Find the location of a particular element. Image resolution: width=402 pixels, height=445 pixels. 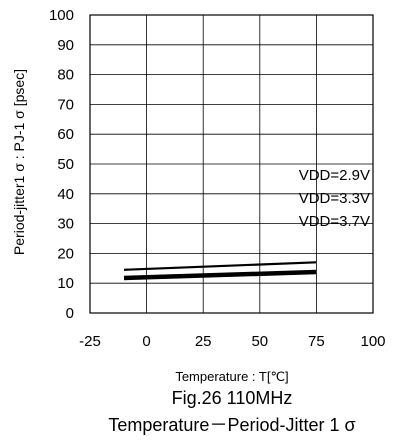

legend-entry: VDD=3.7V is located at coordinates (334, 221).